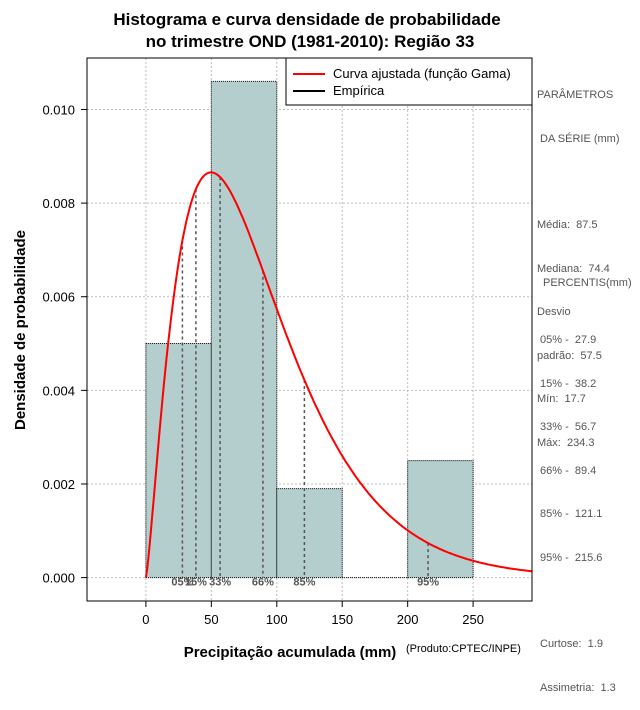 The width and height of the screenshot is (640, 710). Describe the element at coordinates (573, 268) in the screenshot. I see `param-median: Mediana: 74.4` at that location.